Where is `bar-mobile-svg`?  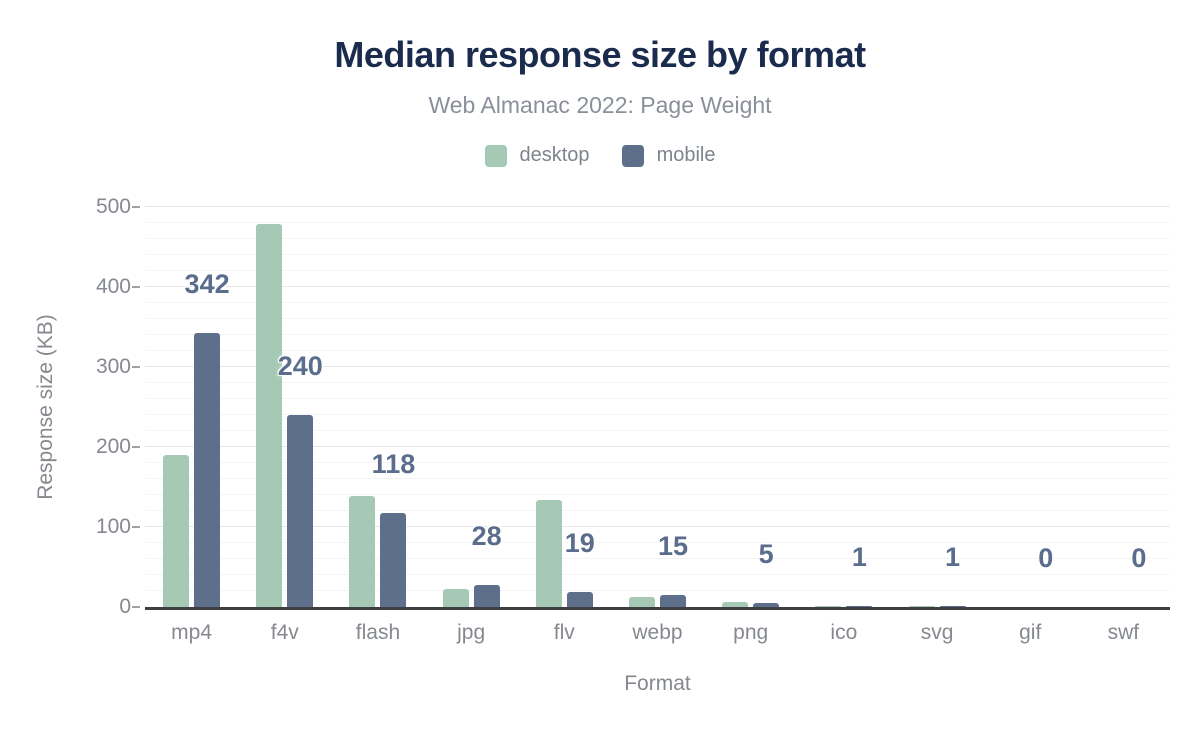
bar-mobile-svg is located at coordinates (952, 606).